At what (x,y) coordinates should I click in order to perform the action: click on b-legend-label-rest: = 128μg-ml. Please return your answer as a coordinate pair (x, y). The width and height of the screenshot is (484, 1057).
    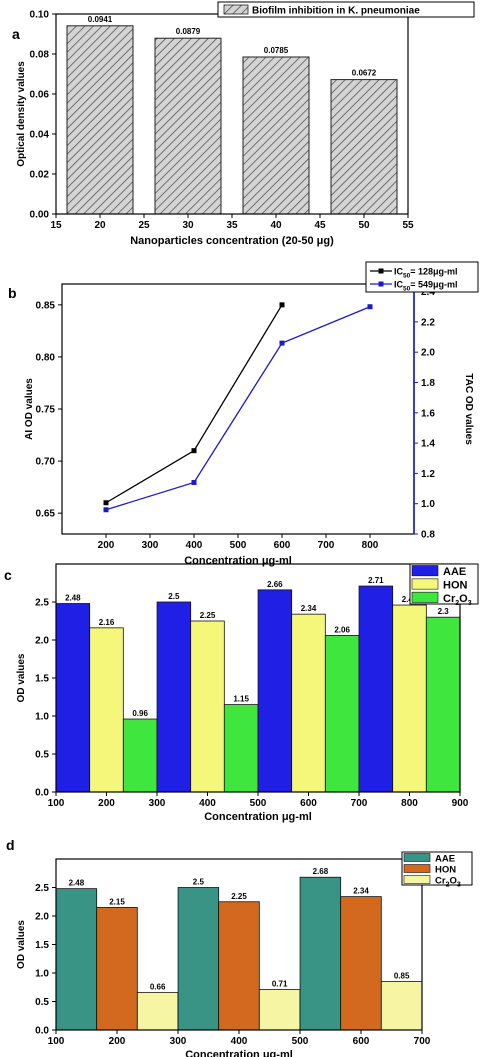
    Looking at the image, I should click on (433, 272).